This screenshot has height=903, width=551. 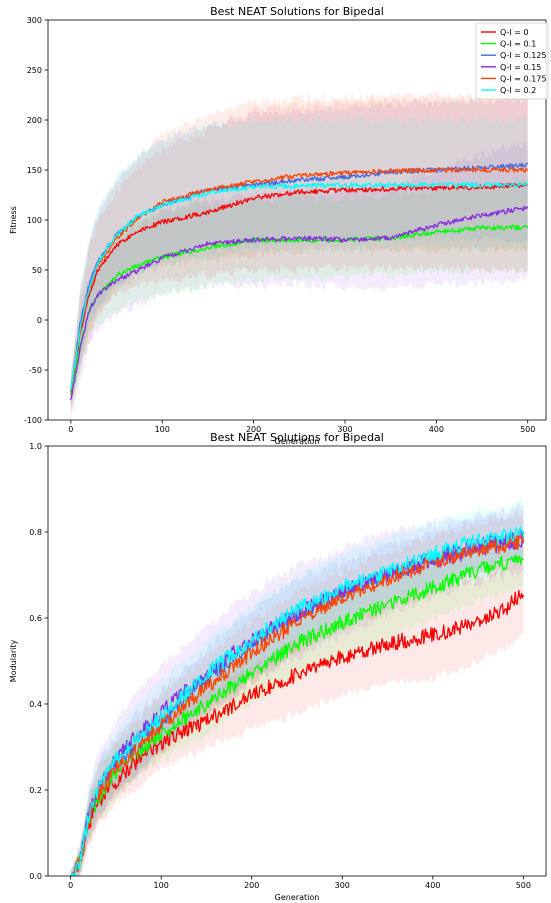 I want to click on legend-entry: Q-I = 0.15, so click(x=520, y=67).